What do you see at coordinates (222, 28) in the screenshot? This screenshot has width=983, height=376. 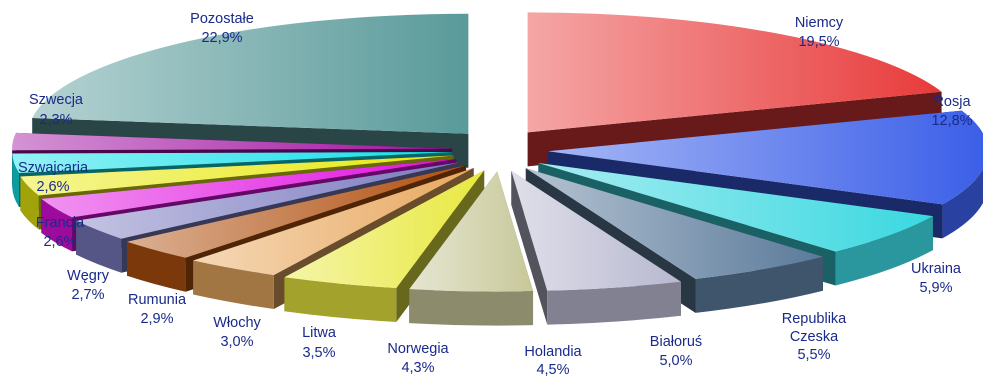 I see `label-pozostale: Pozostałe 22,9%` at bounding box center [222, 28].